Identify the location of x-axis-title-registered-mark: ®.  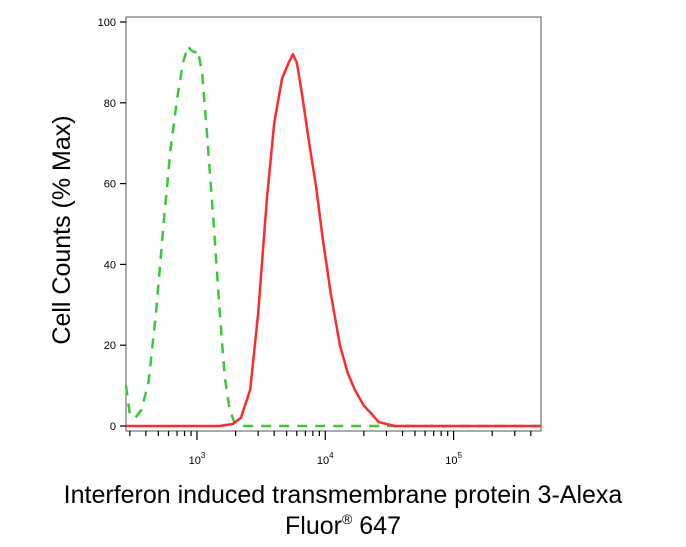
(347, 519).